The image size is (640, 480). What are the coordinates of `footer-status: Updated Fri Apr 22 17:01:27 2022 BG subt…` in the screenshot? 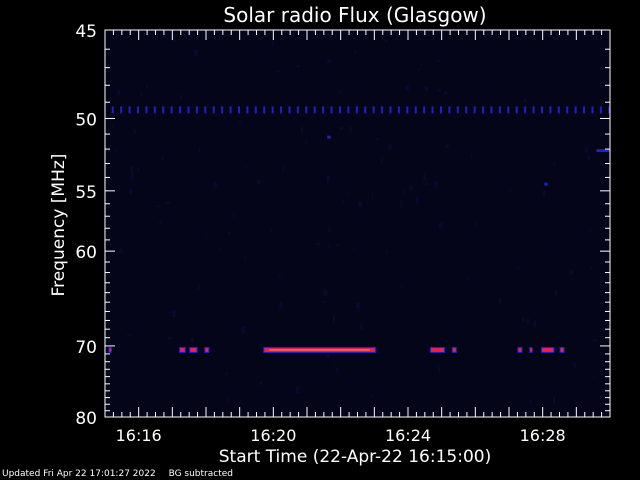 It's located at (117, 474).